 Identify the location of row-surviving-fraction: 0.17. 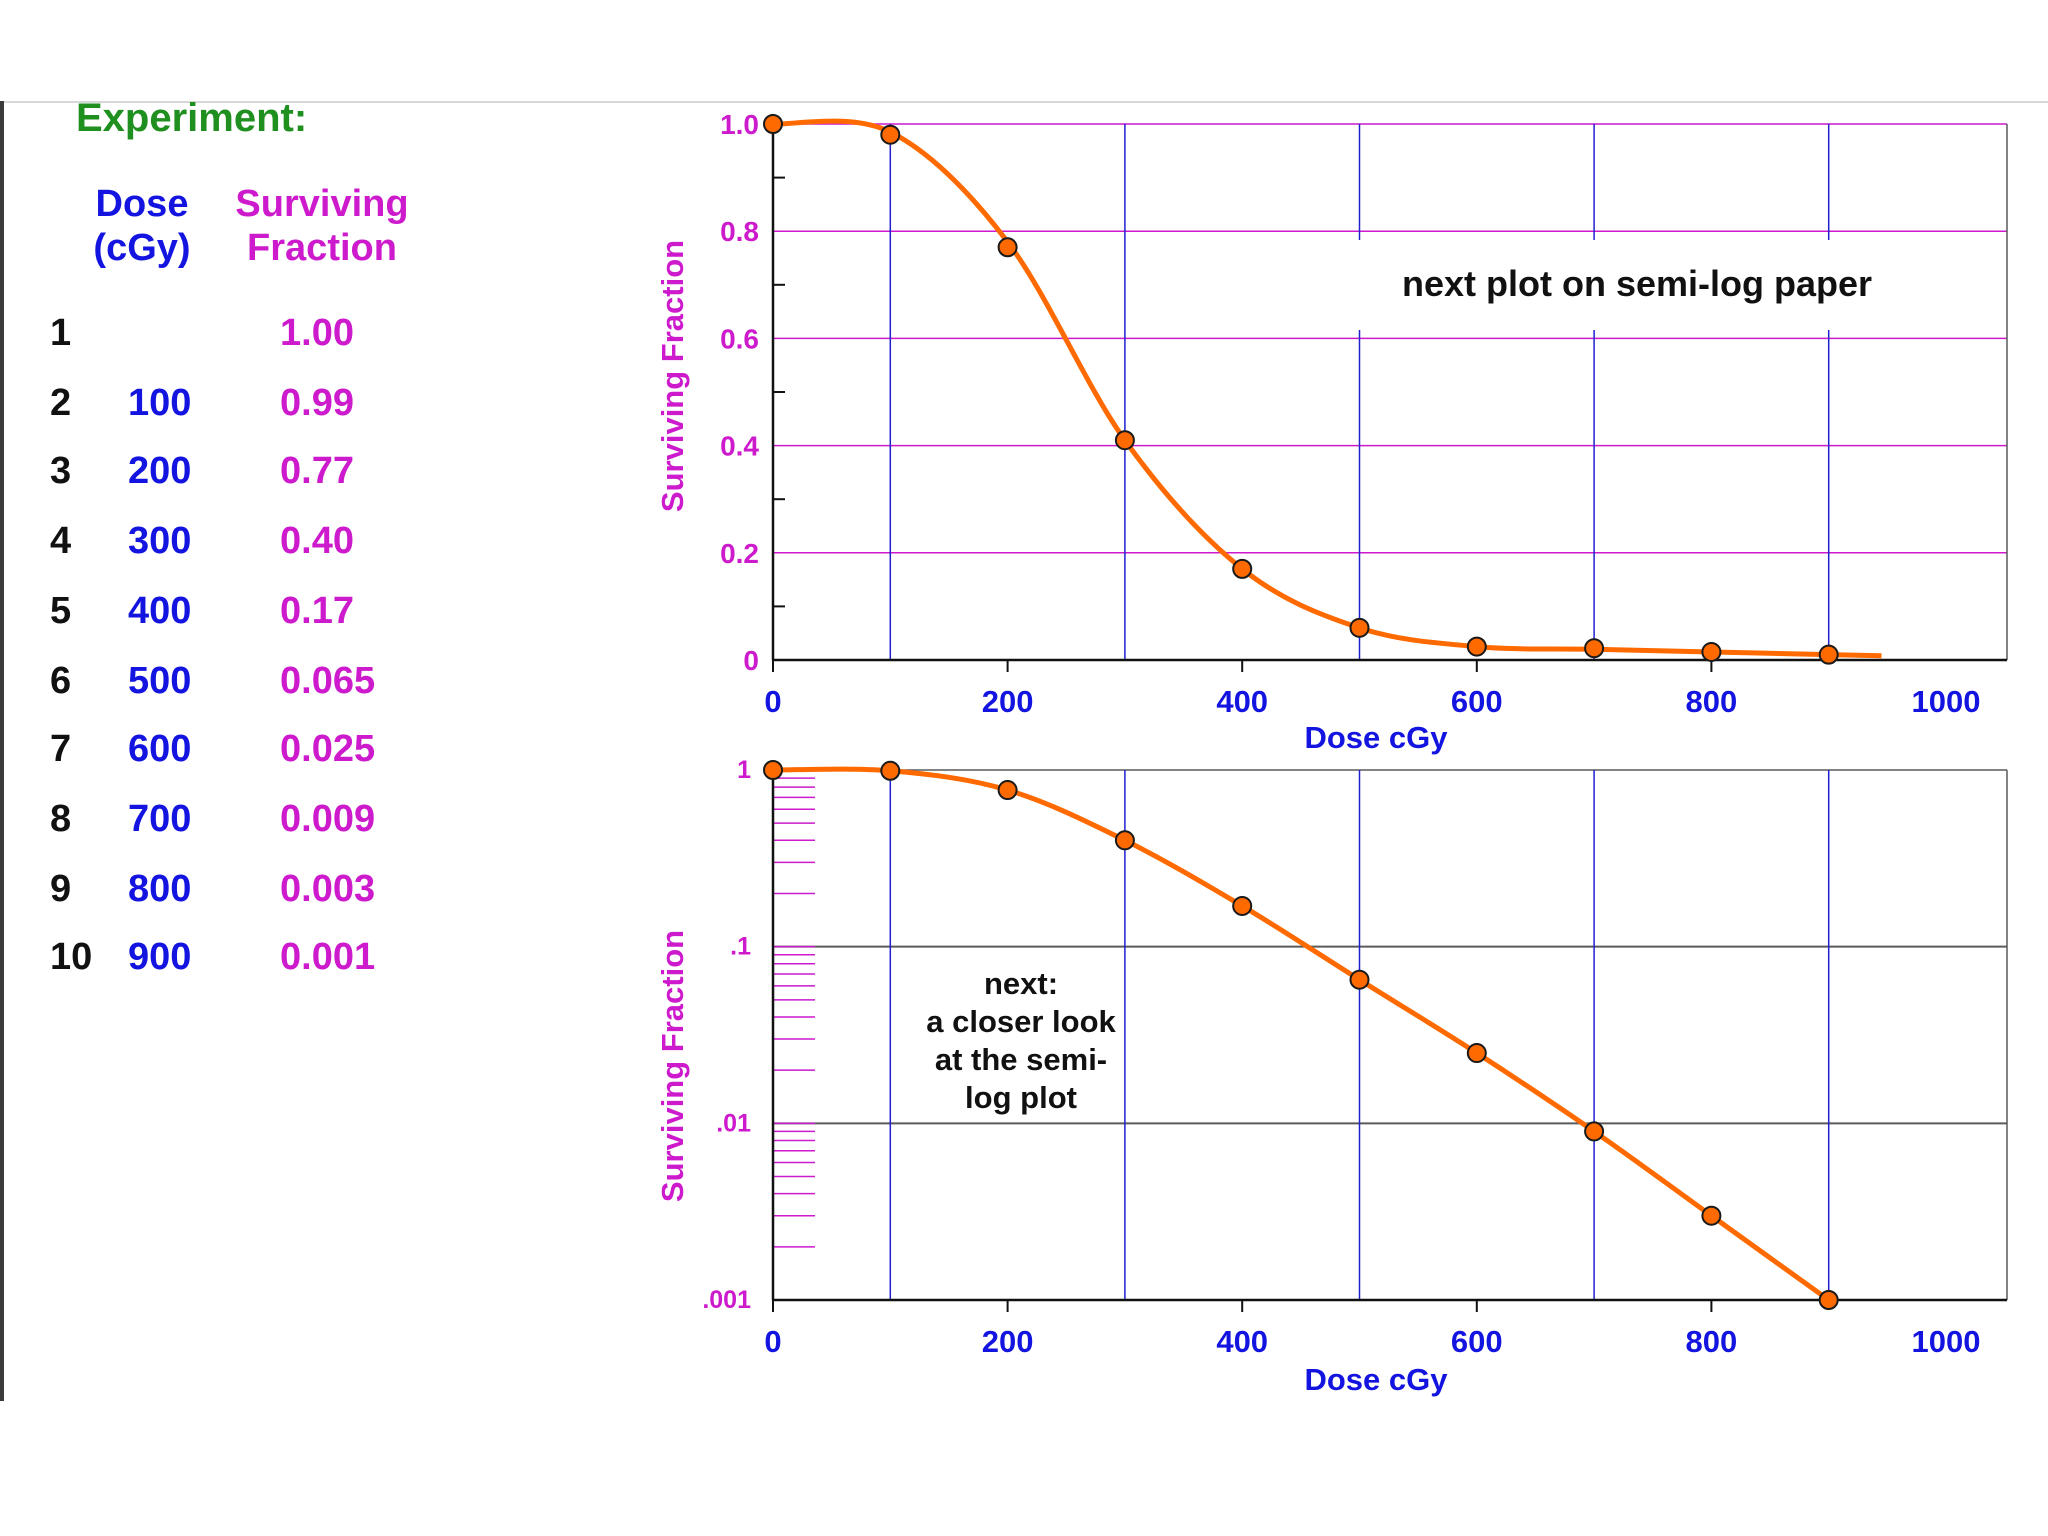
(317, 611).